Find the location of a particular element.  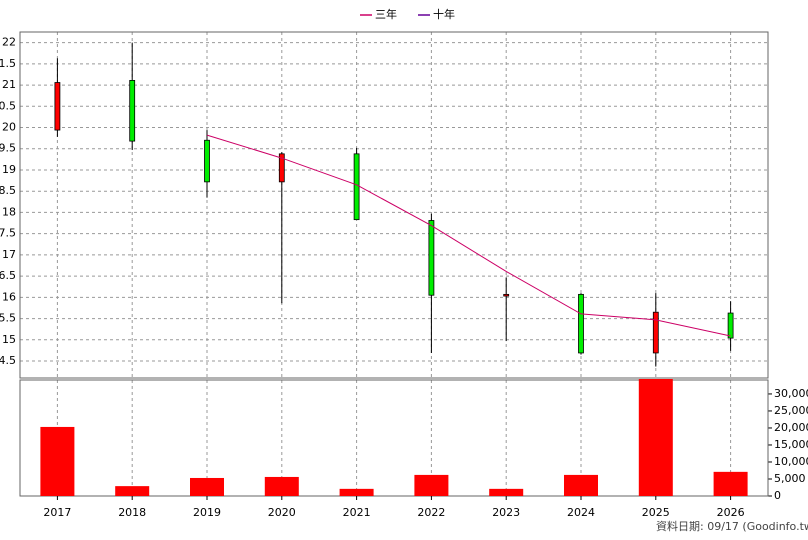

y2-tick-label: 15,000 is located at coordinates (791, 444).